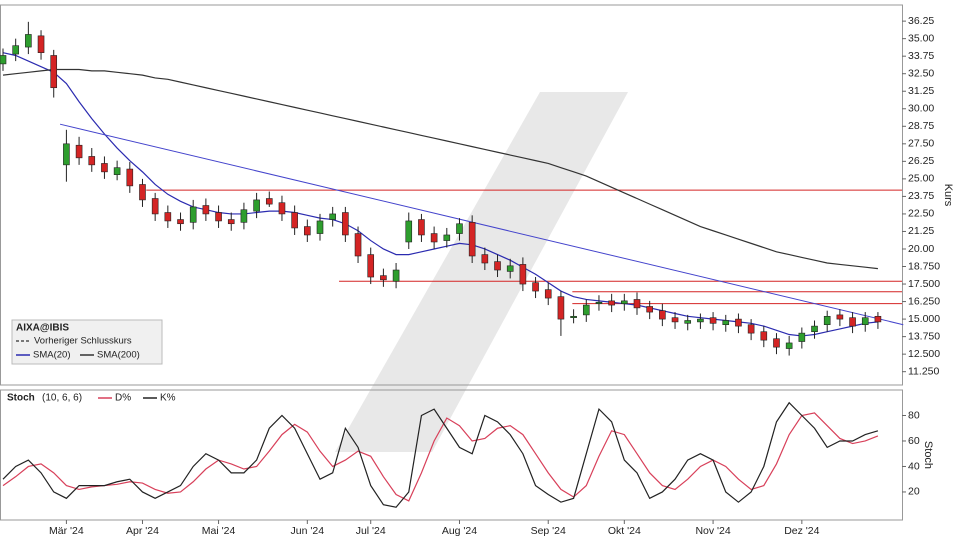 This screenshot has width=960, height=540. I want to click on legend-box, so click(87, 342).